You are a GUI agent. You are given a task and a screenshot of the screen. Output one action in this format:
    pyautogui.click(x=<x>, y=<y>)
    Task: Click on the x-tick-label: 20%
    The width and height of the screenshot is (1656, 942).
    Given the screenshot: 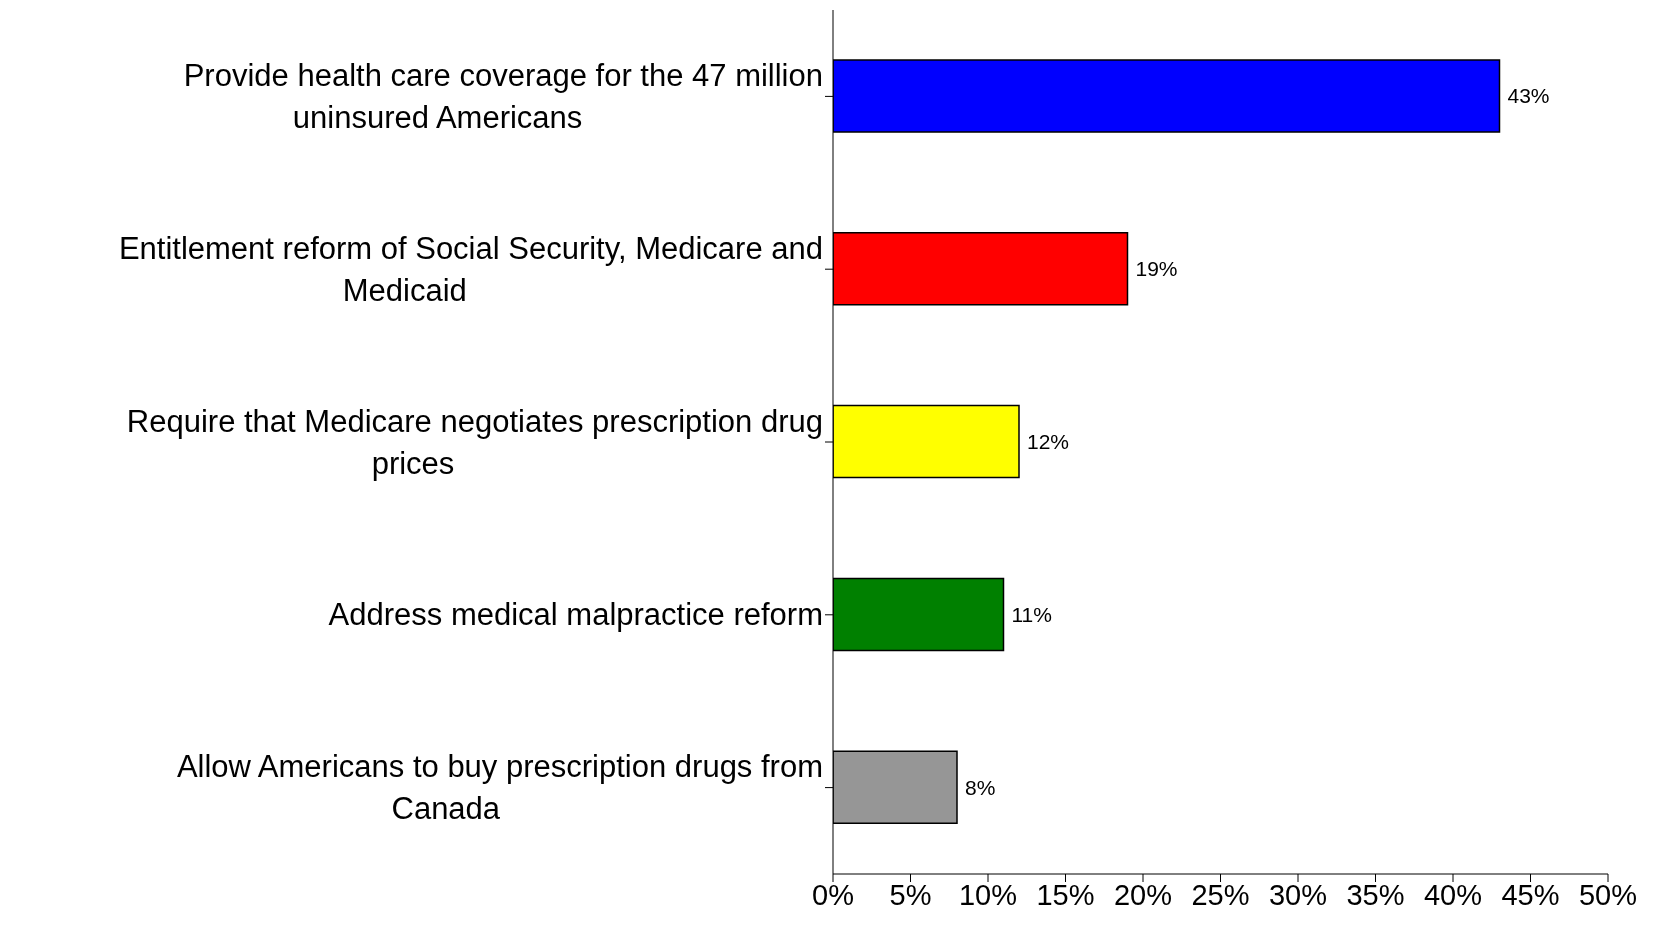 What is the action you would take?
    pyautogui.click(x=1143, y=894)
    